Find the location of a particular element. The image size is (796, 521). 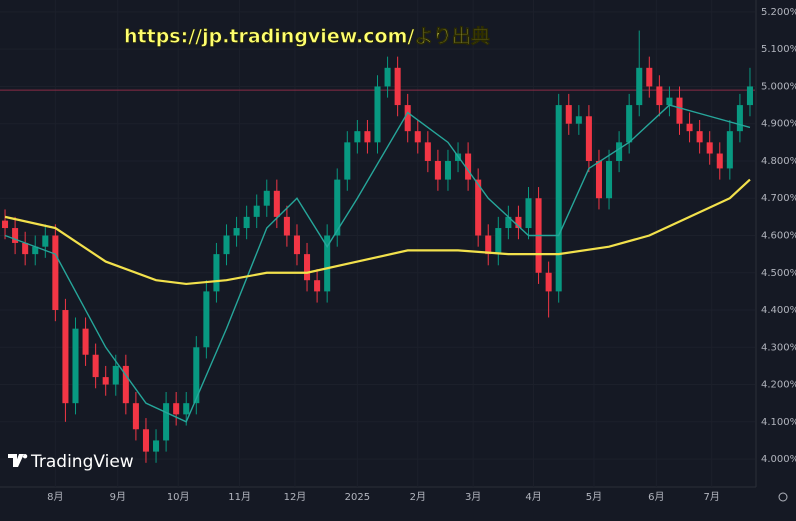

y-tick-label: 4.100% is located at coordinates (778, 422).